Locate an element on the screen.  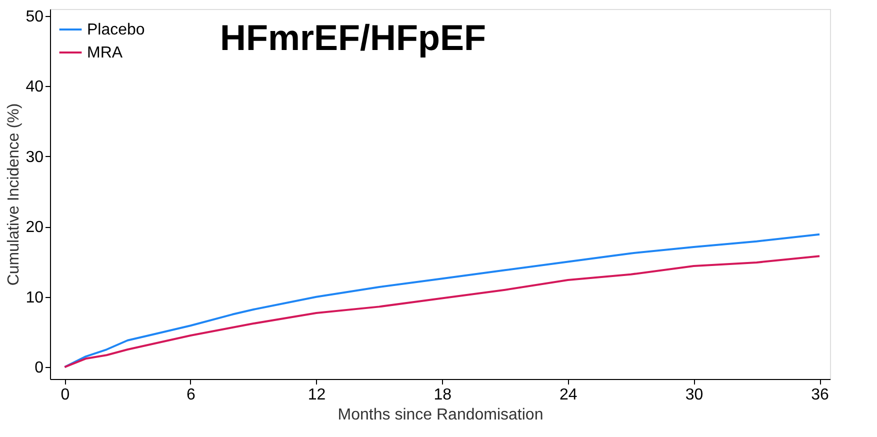
x-tick-label: 12 is located at coordinates (317, 395).